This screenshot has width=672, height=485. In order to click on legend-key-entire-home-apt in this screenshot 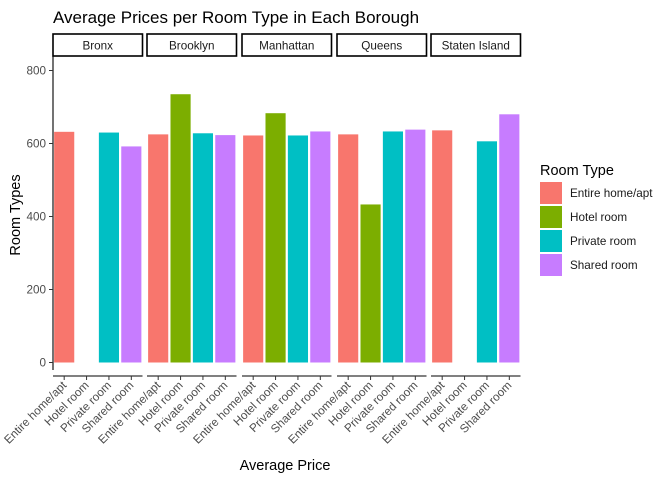, I will do `click(551, 193)`.